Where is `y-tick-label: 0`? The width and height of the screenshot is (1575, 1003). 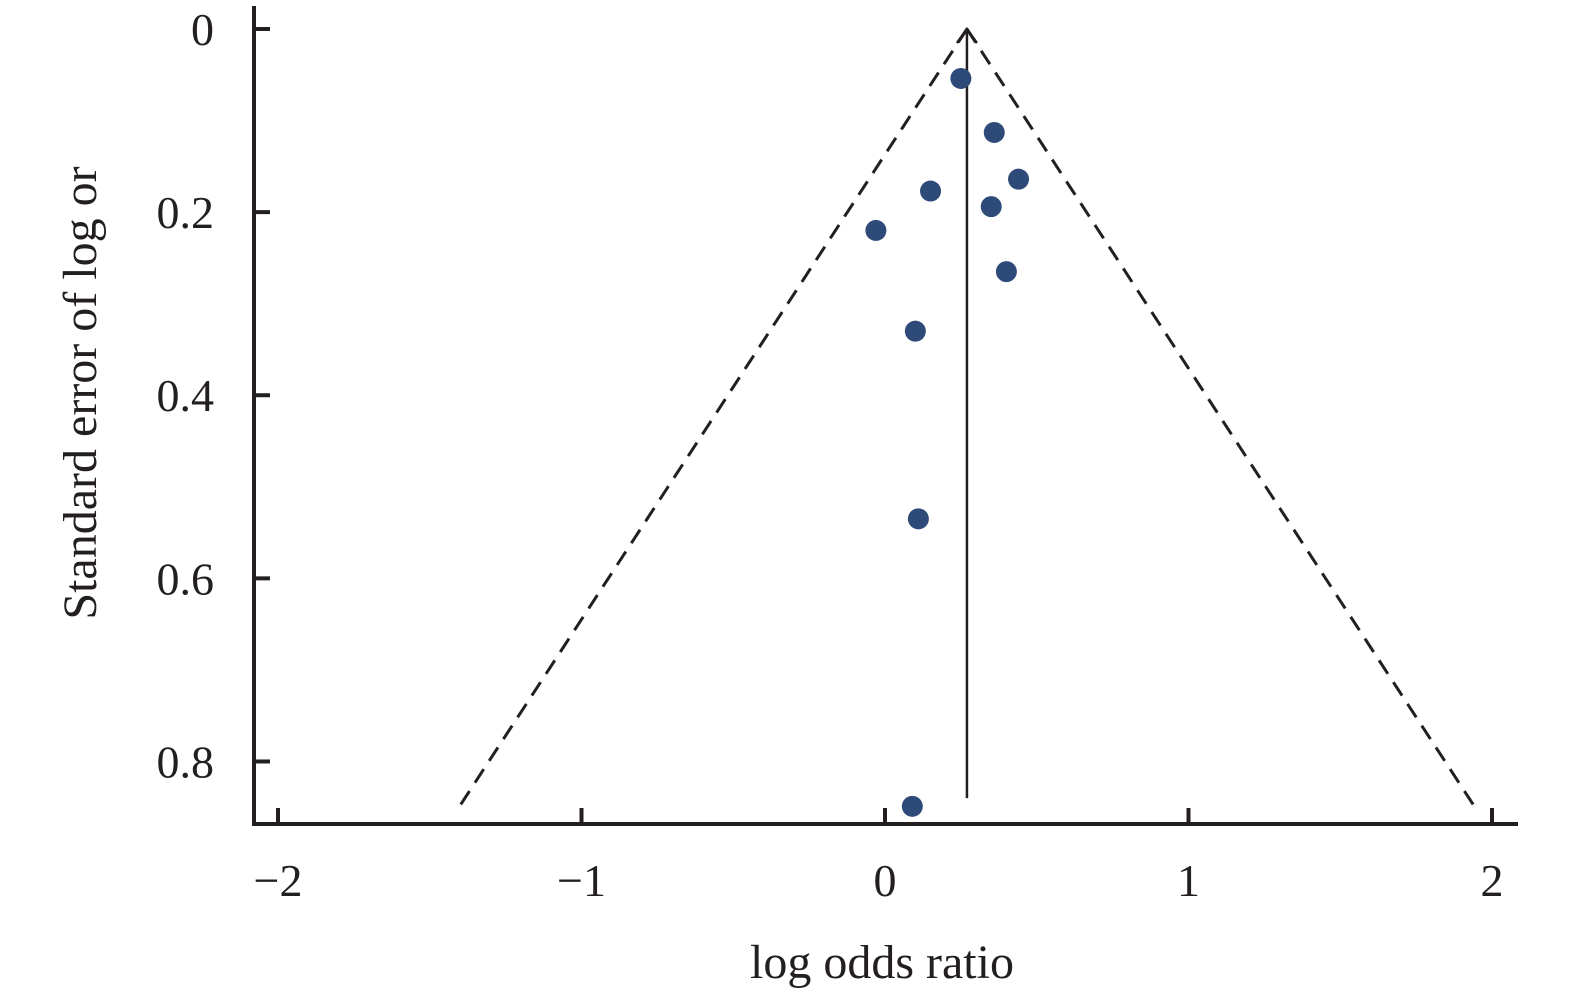 y-tick-label: 0 is located at coordinates (202, 29).